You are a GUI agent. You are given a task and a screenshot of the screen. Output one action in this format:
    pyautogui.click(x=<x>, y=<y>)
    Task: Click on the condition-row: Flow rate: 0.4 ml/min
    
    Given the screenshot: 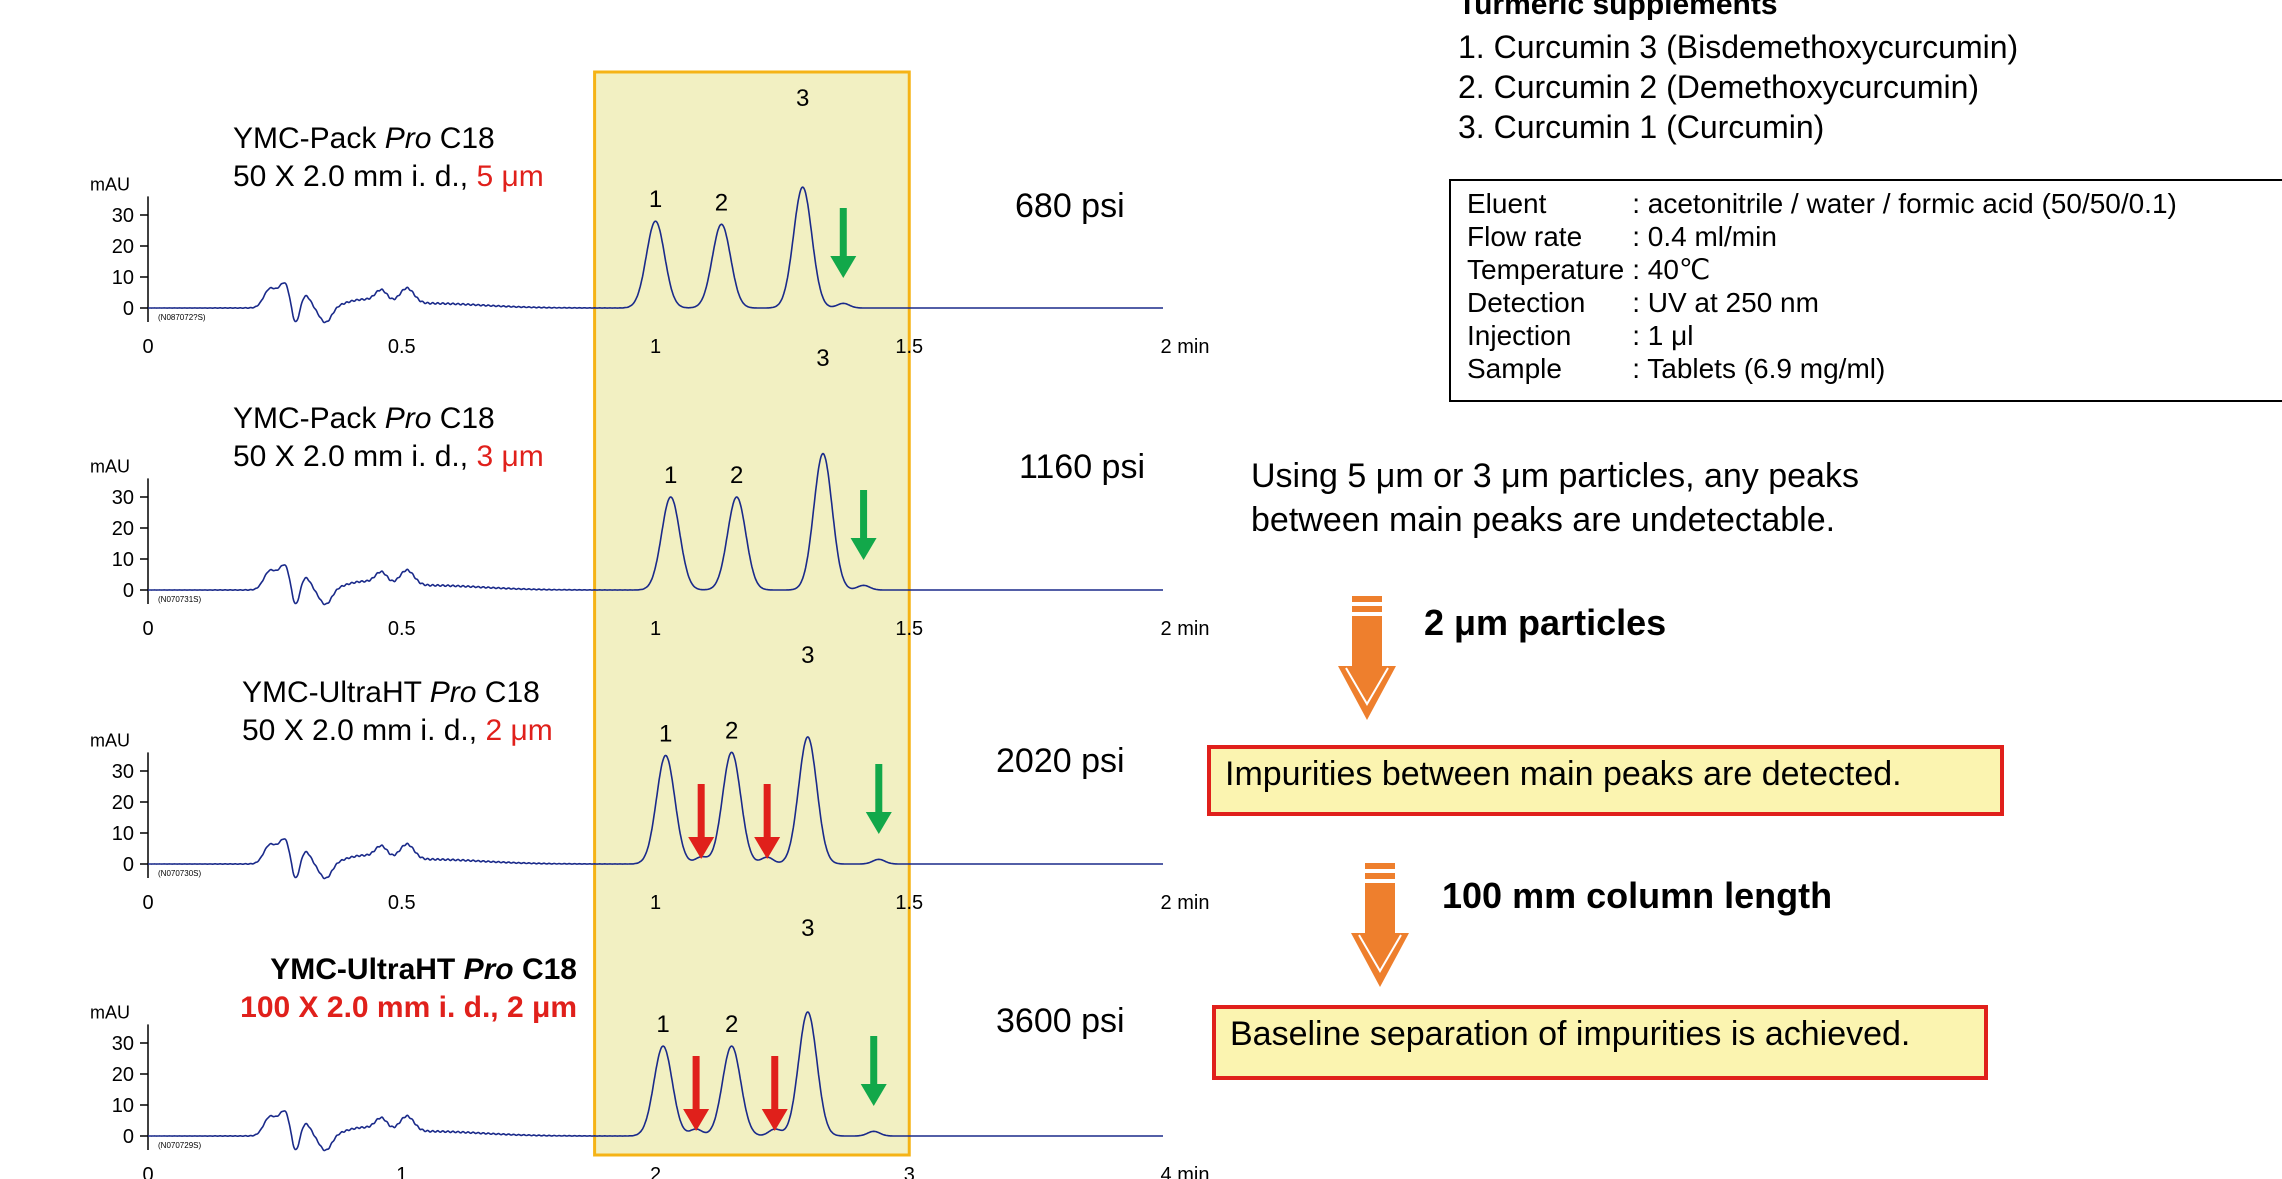 What is the action you would take?
    pyautogui.click(x=1622, y=236)
    